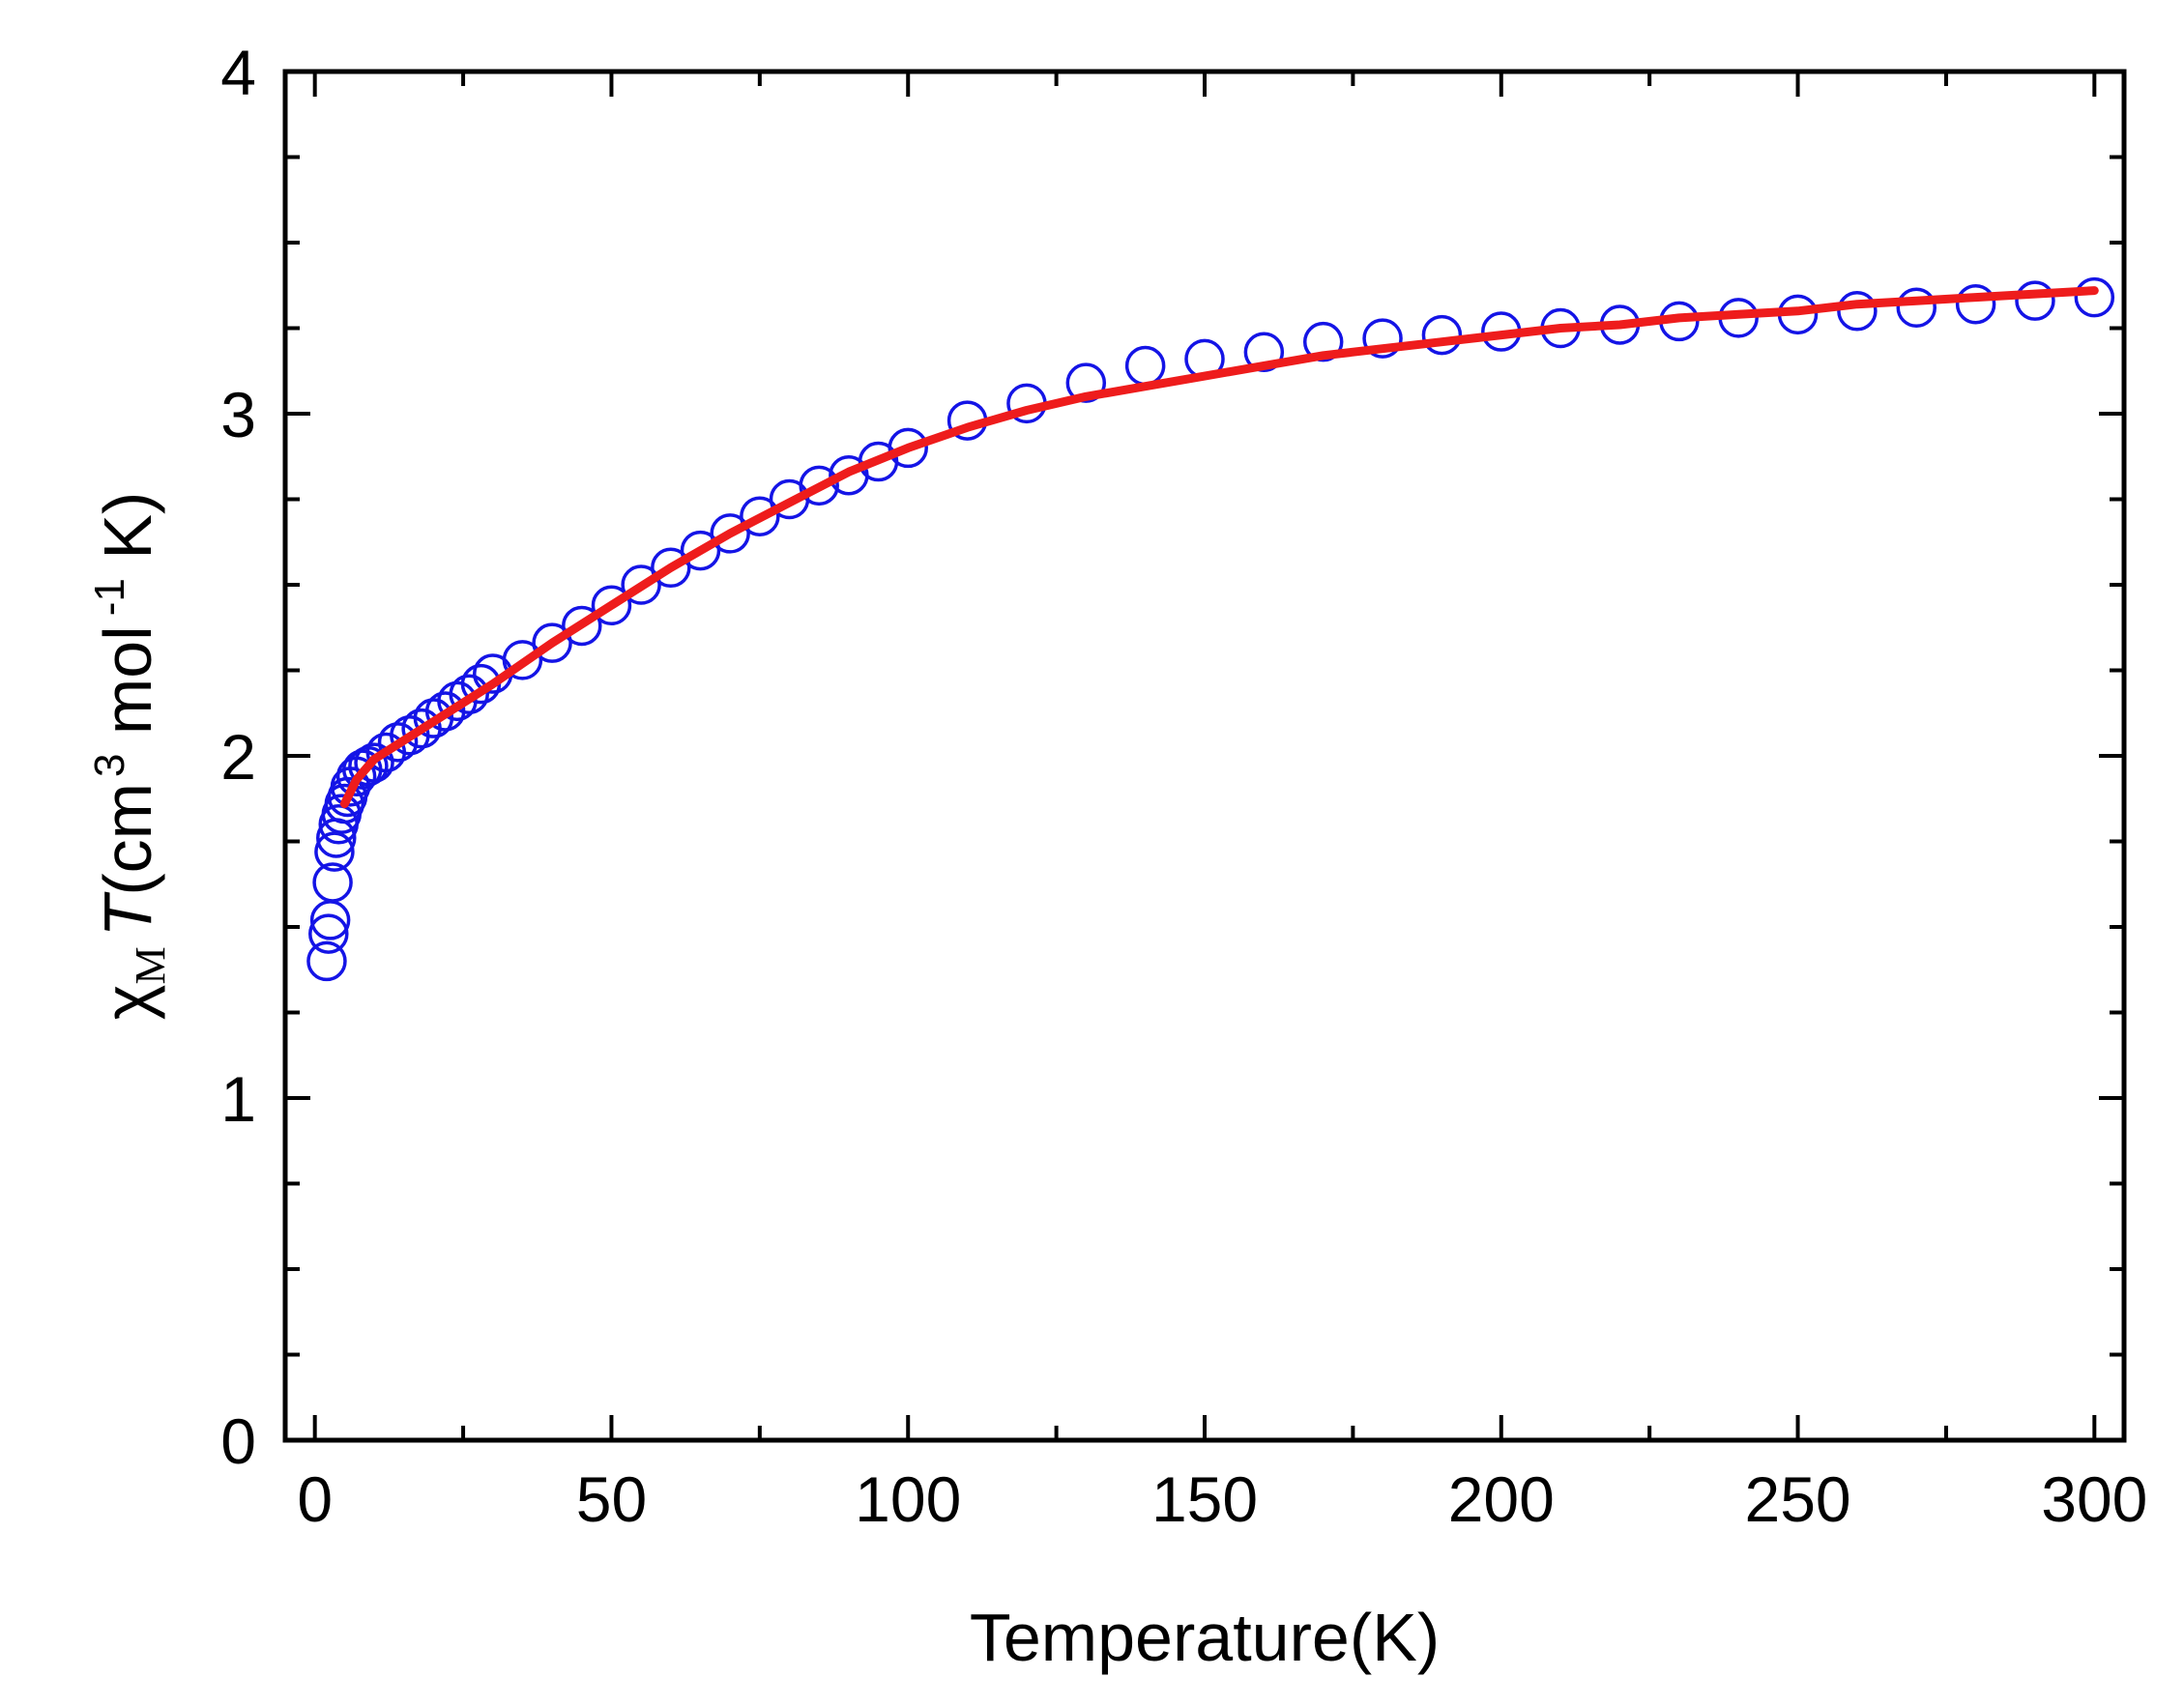 The image size is (2184, 1706). Describe the element at coordinates (238, 1099) in the screenshot. I see `y-tick-label: 1` at that location.